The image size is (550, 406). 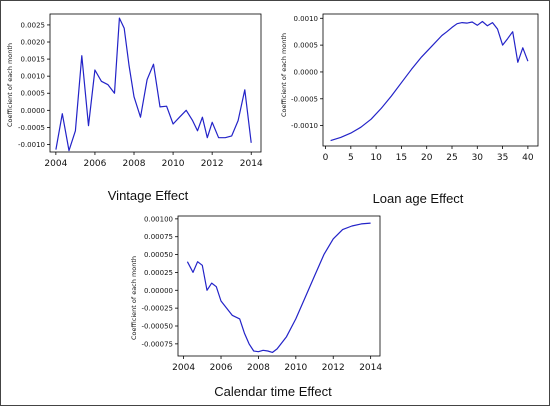 What do you see at coordinates (157, 309) in the screenshot?
I see `calendar-ytick-label: -0.00025` at bounding box center [157, 309].